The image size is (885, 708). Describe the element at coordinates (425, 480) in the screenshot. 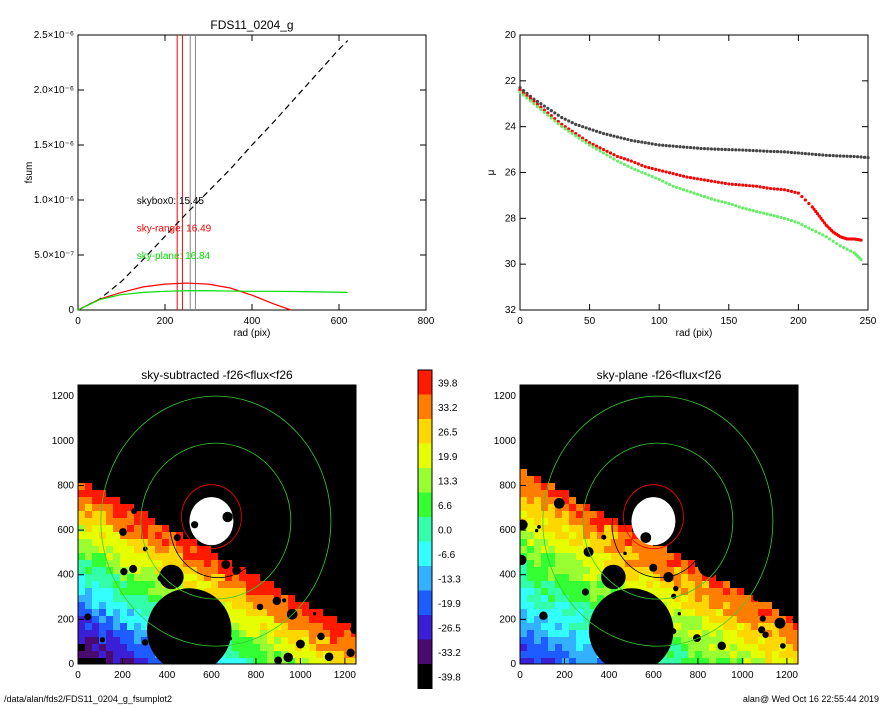

I see `colorbar-swatch` at that location.